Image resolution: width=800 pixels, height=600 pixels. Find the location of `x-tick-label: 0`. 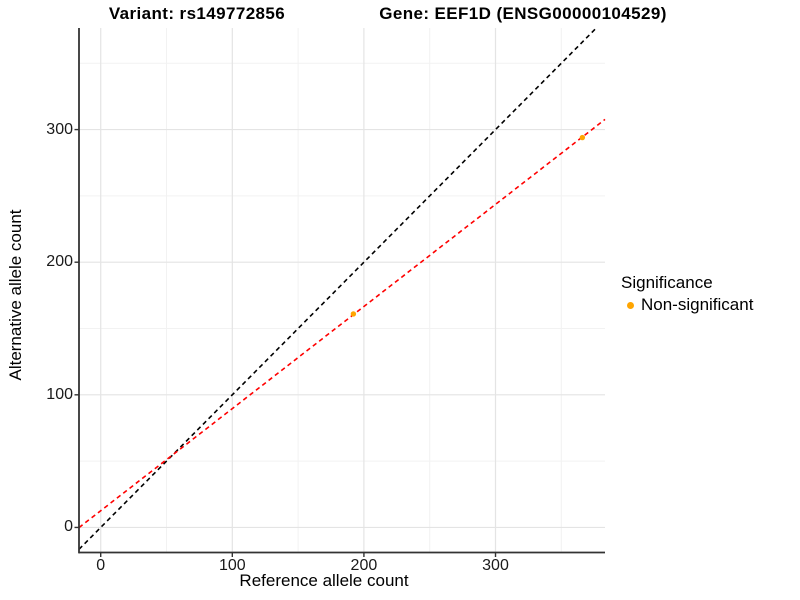

x-tick-label: 0 is located at coordinates (101, 565).